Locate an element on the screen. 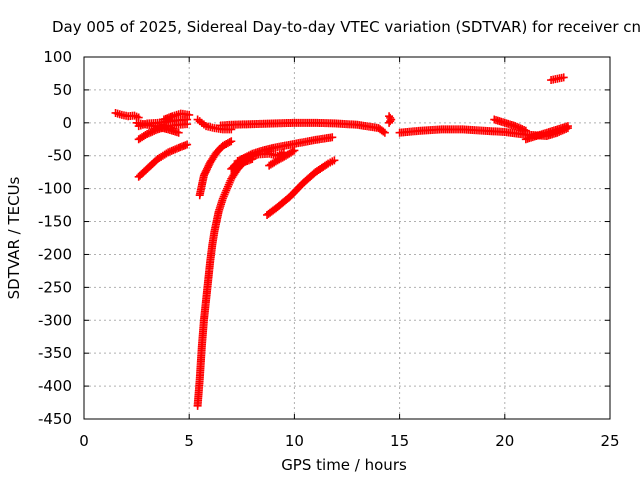 Image resolution: width=640 pixels, height=480 pixels. y-tick-label: -450 is located at coordinates (55, 419).